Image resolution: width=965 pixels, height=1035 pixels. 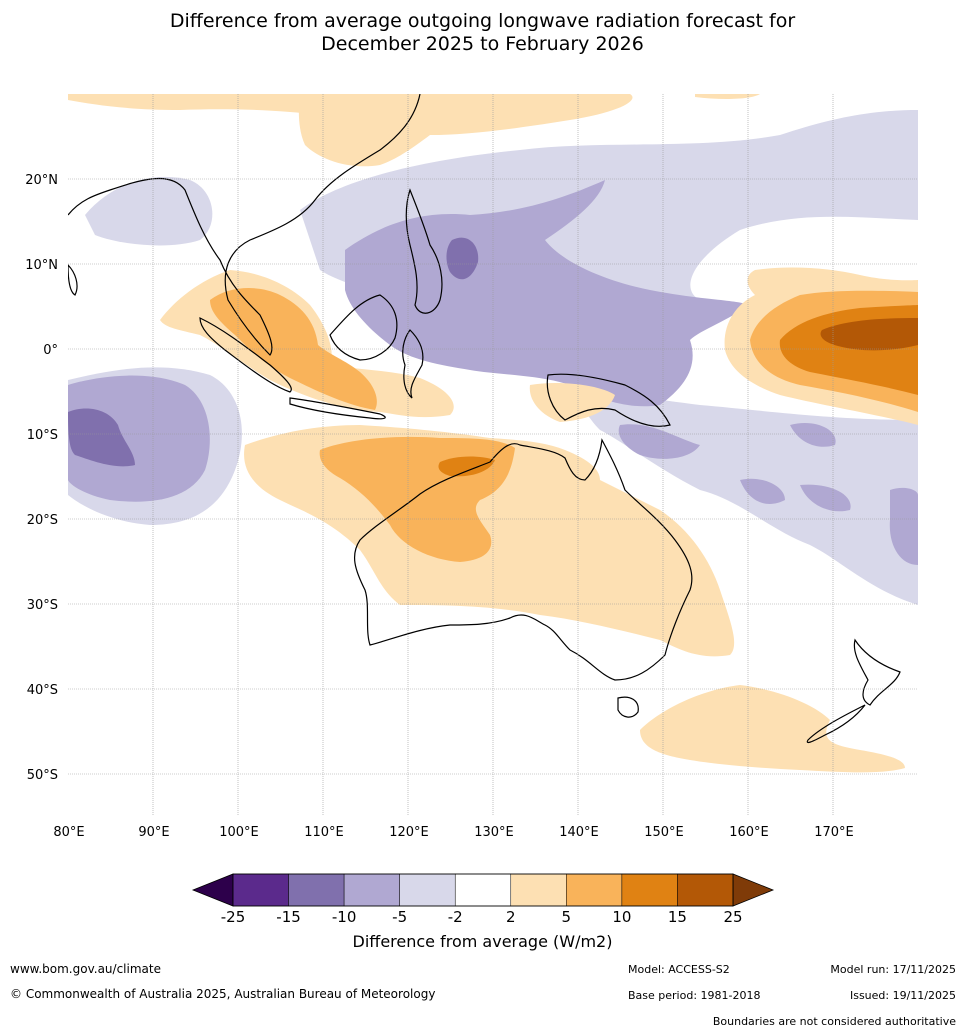 What do you see at coordinates (462, 258) in the screenshot?
I see `neg-anomaly-dark-philippines` at bounding box center [462, 258].